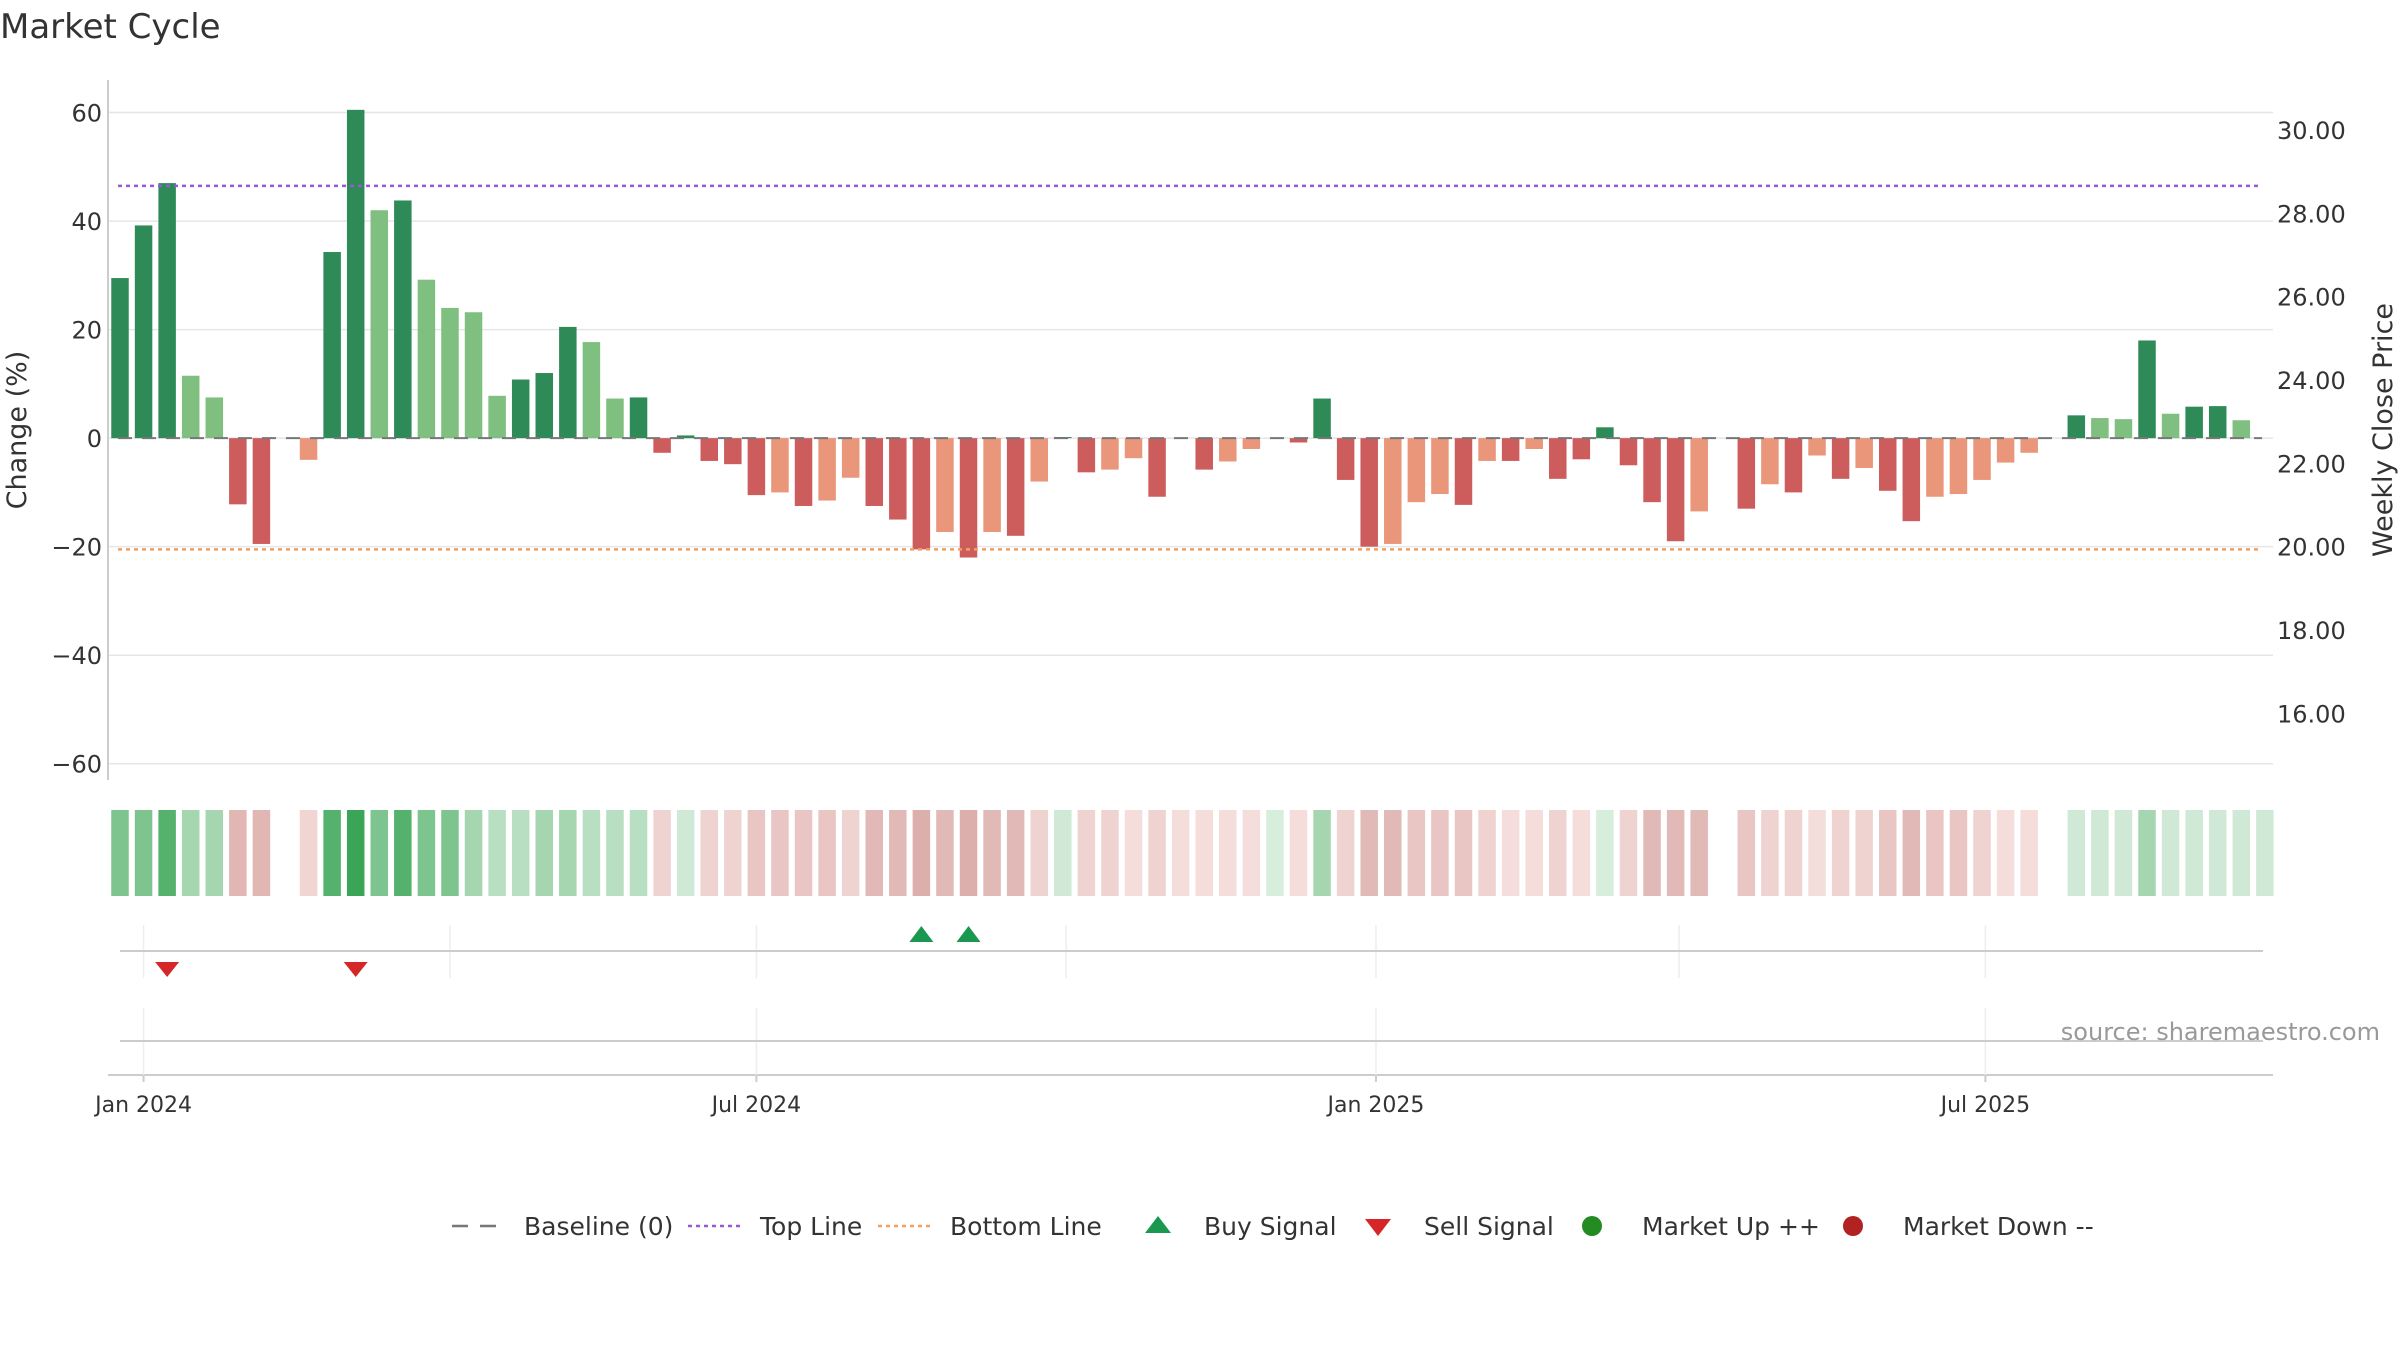 Image resolution: width=2400 pixels, height=1354 pixels. Describe the element at coordinates (142, 1105) in the screenshot. I see `x-tick-label: Jan 2024` at that location.